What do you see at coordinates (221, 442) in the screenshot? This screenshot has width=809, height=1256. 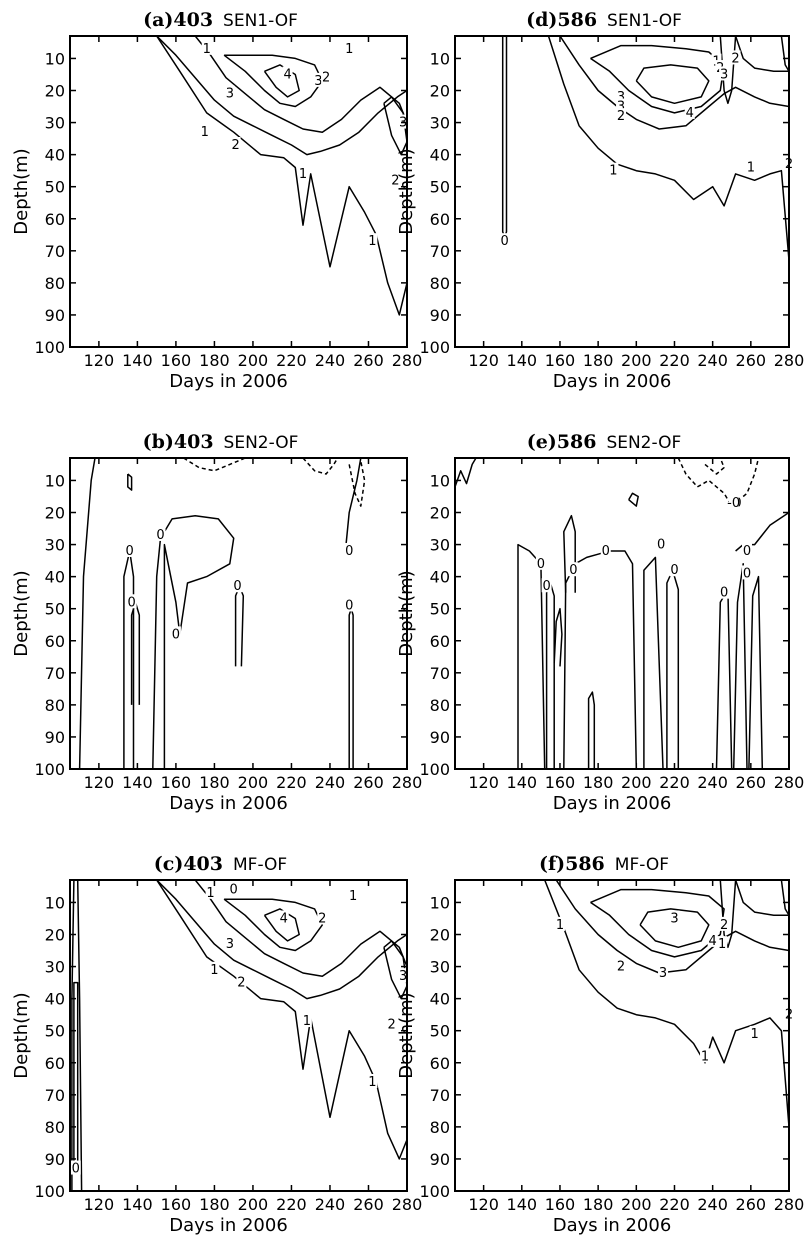 I see `panel-title: (b)403 SEN2-OF` at bounding box center [221, 442].